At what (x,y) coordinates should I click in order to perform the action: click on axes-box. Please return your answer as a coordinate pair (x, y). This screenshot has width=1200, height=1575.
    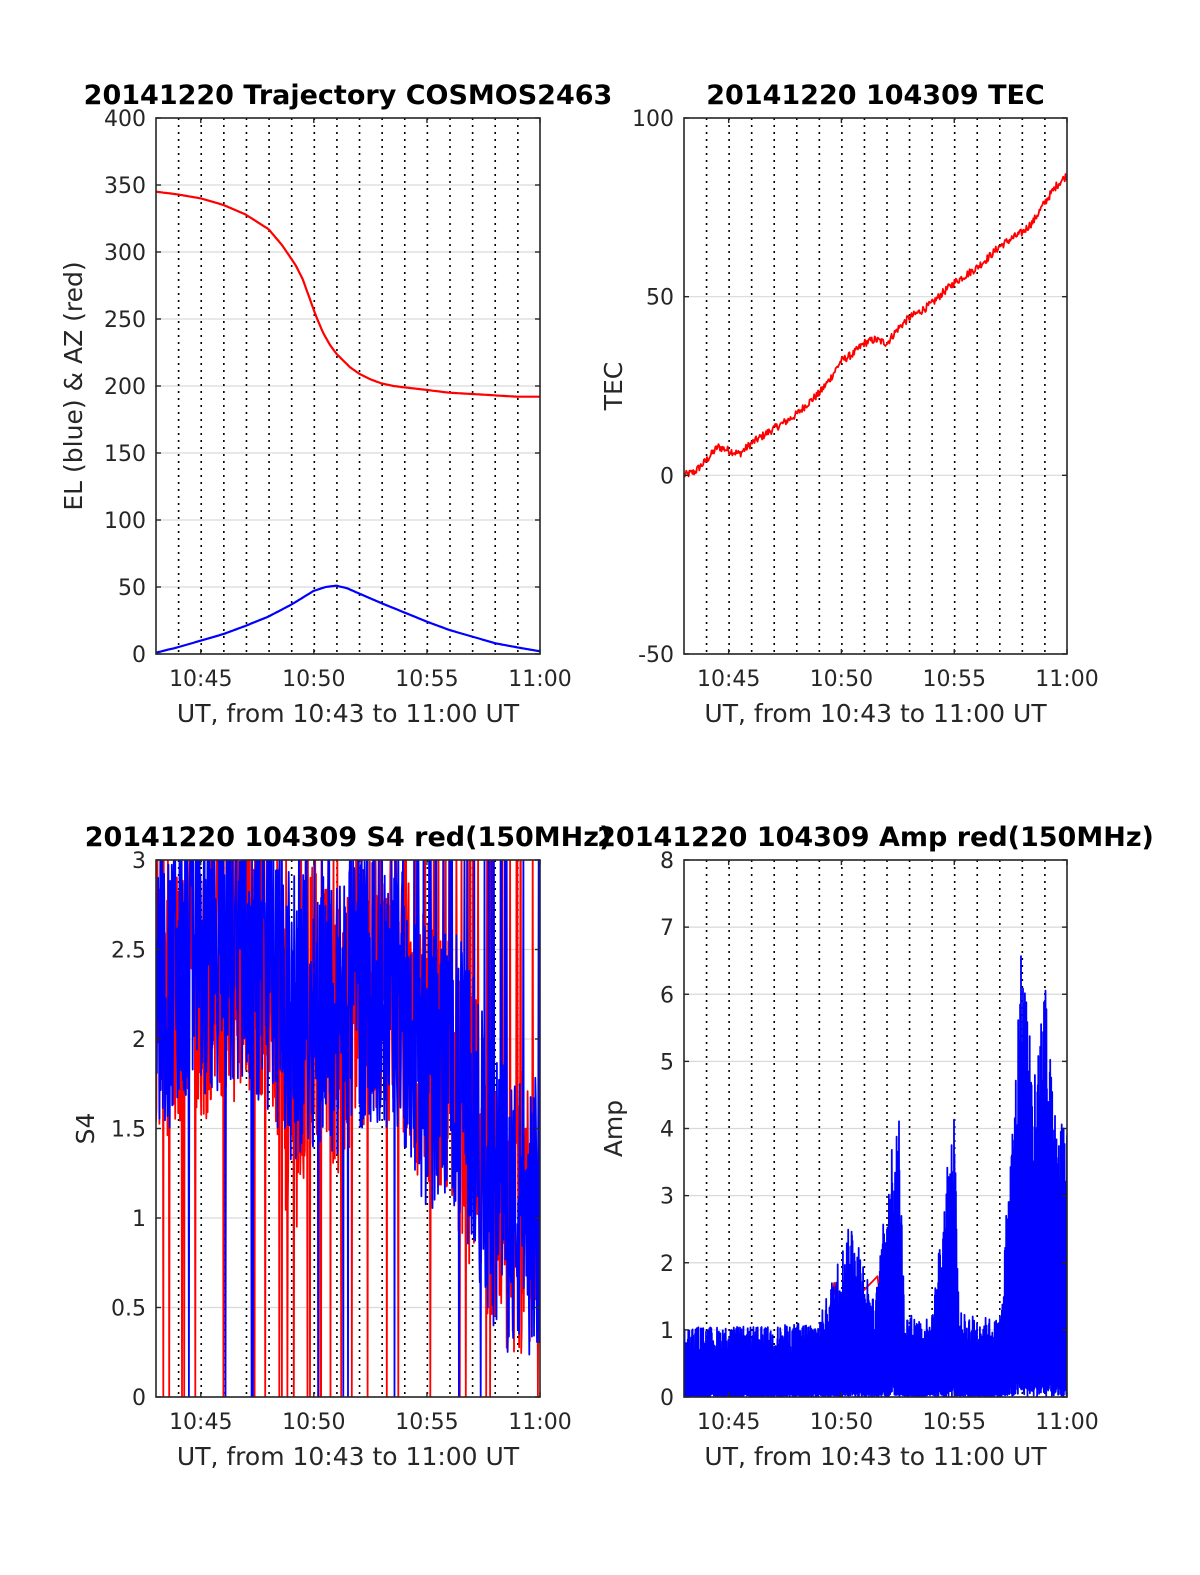
    Looking at the image, I should click on (875, 386).